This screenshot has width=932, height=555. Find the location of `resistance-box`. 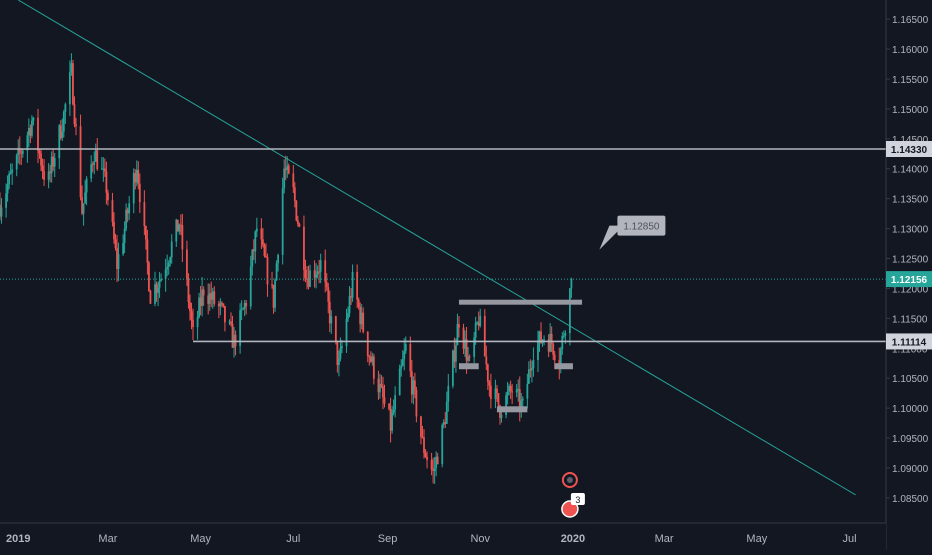

resistance-box is located at coordinates (520, 302).